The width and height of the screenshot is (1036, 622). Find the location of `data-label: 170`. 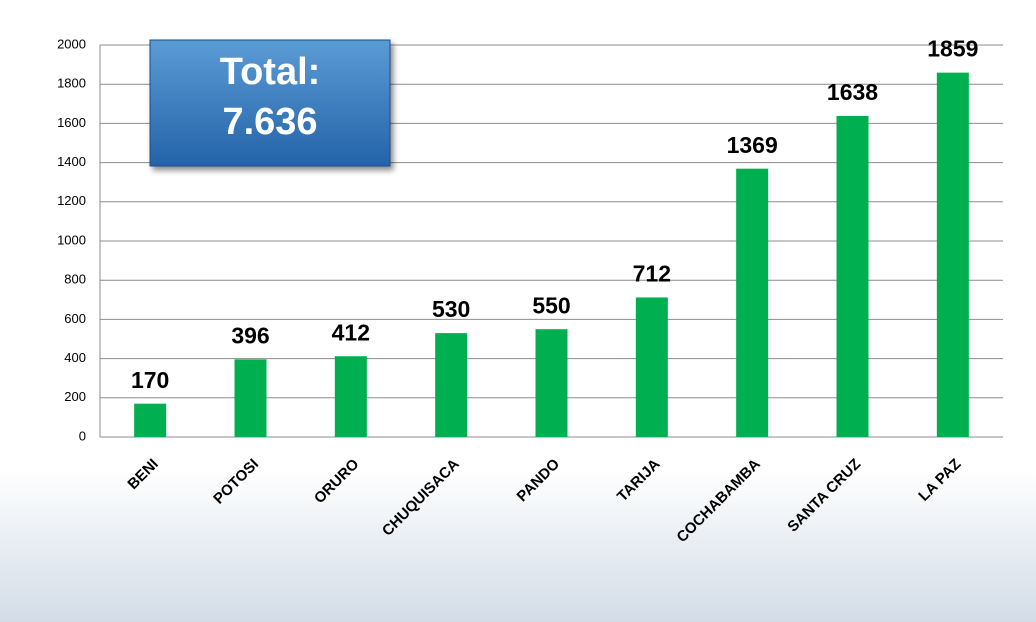

data-label: 170 is located at coordinates (150, 380).